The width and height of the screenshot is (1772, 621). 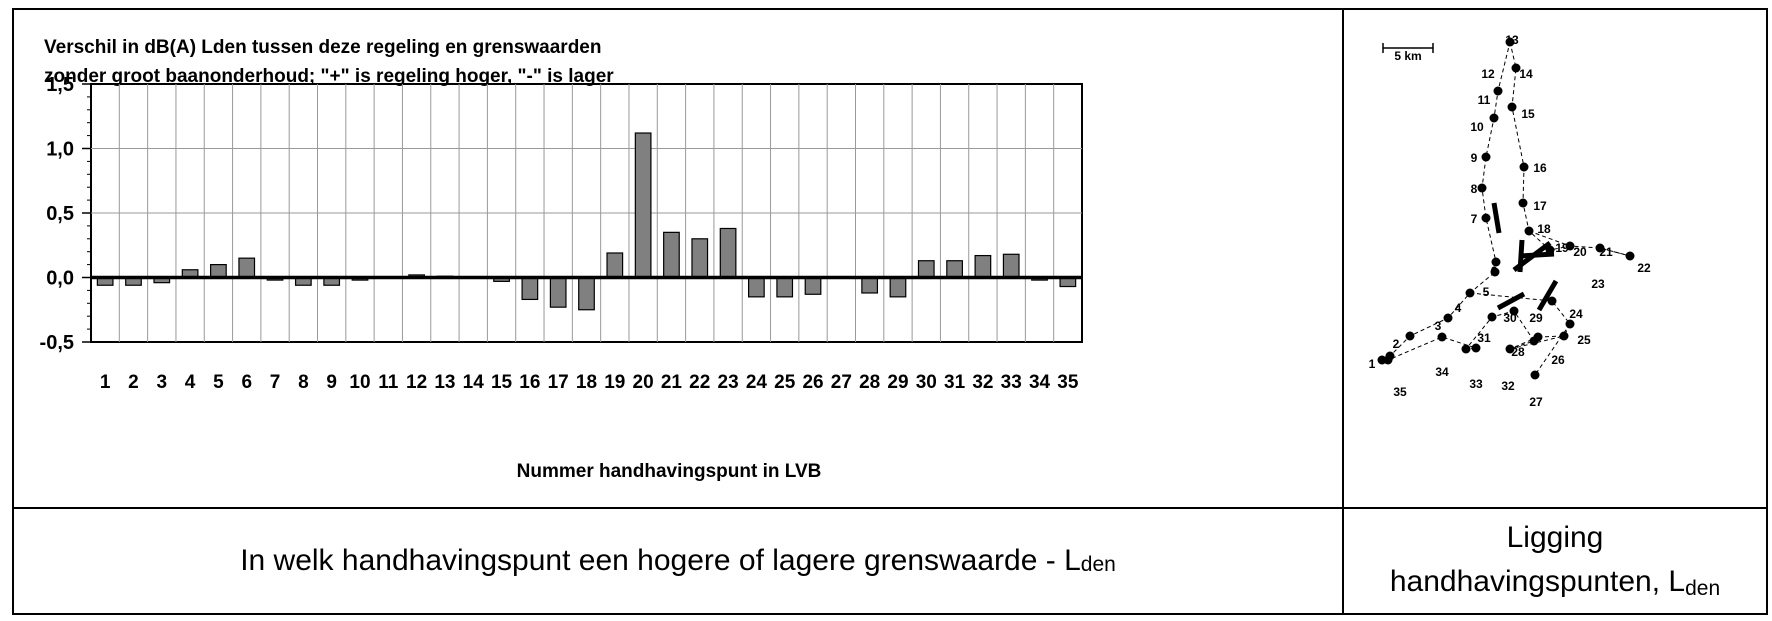 I want to click on map-point-label: 8, so click(x=1474, y=189).